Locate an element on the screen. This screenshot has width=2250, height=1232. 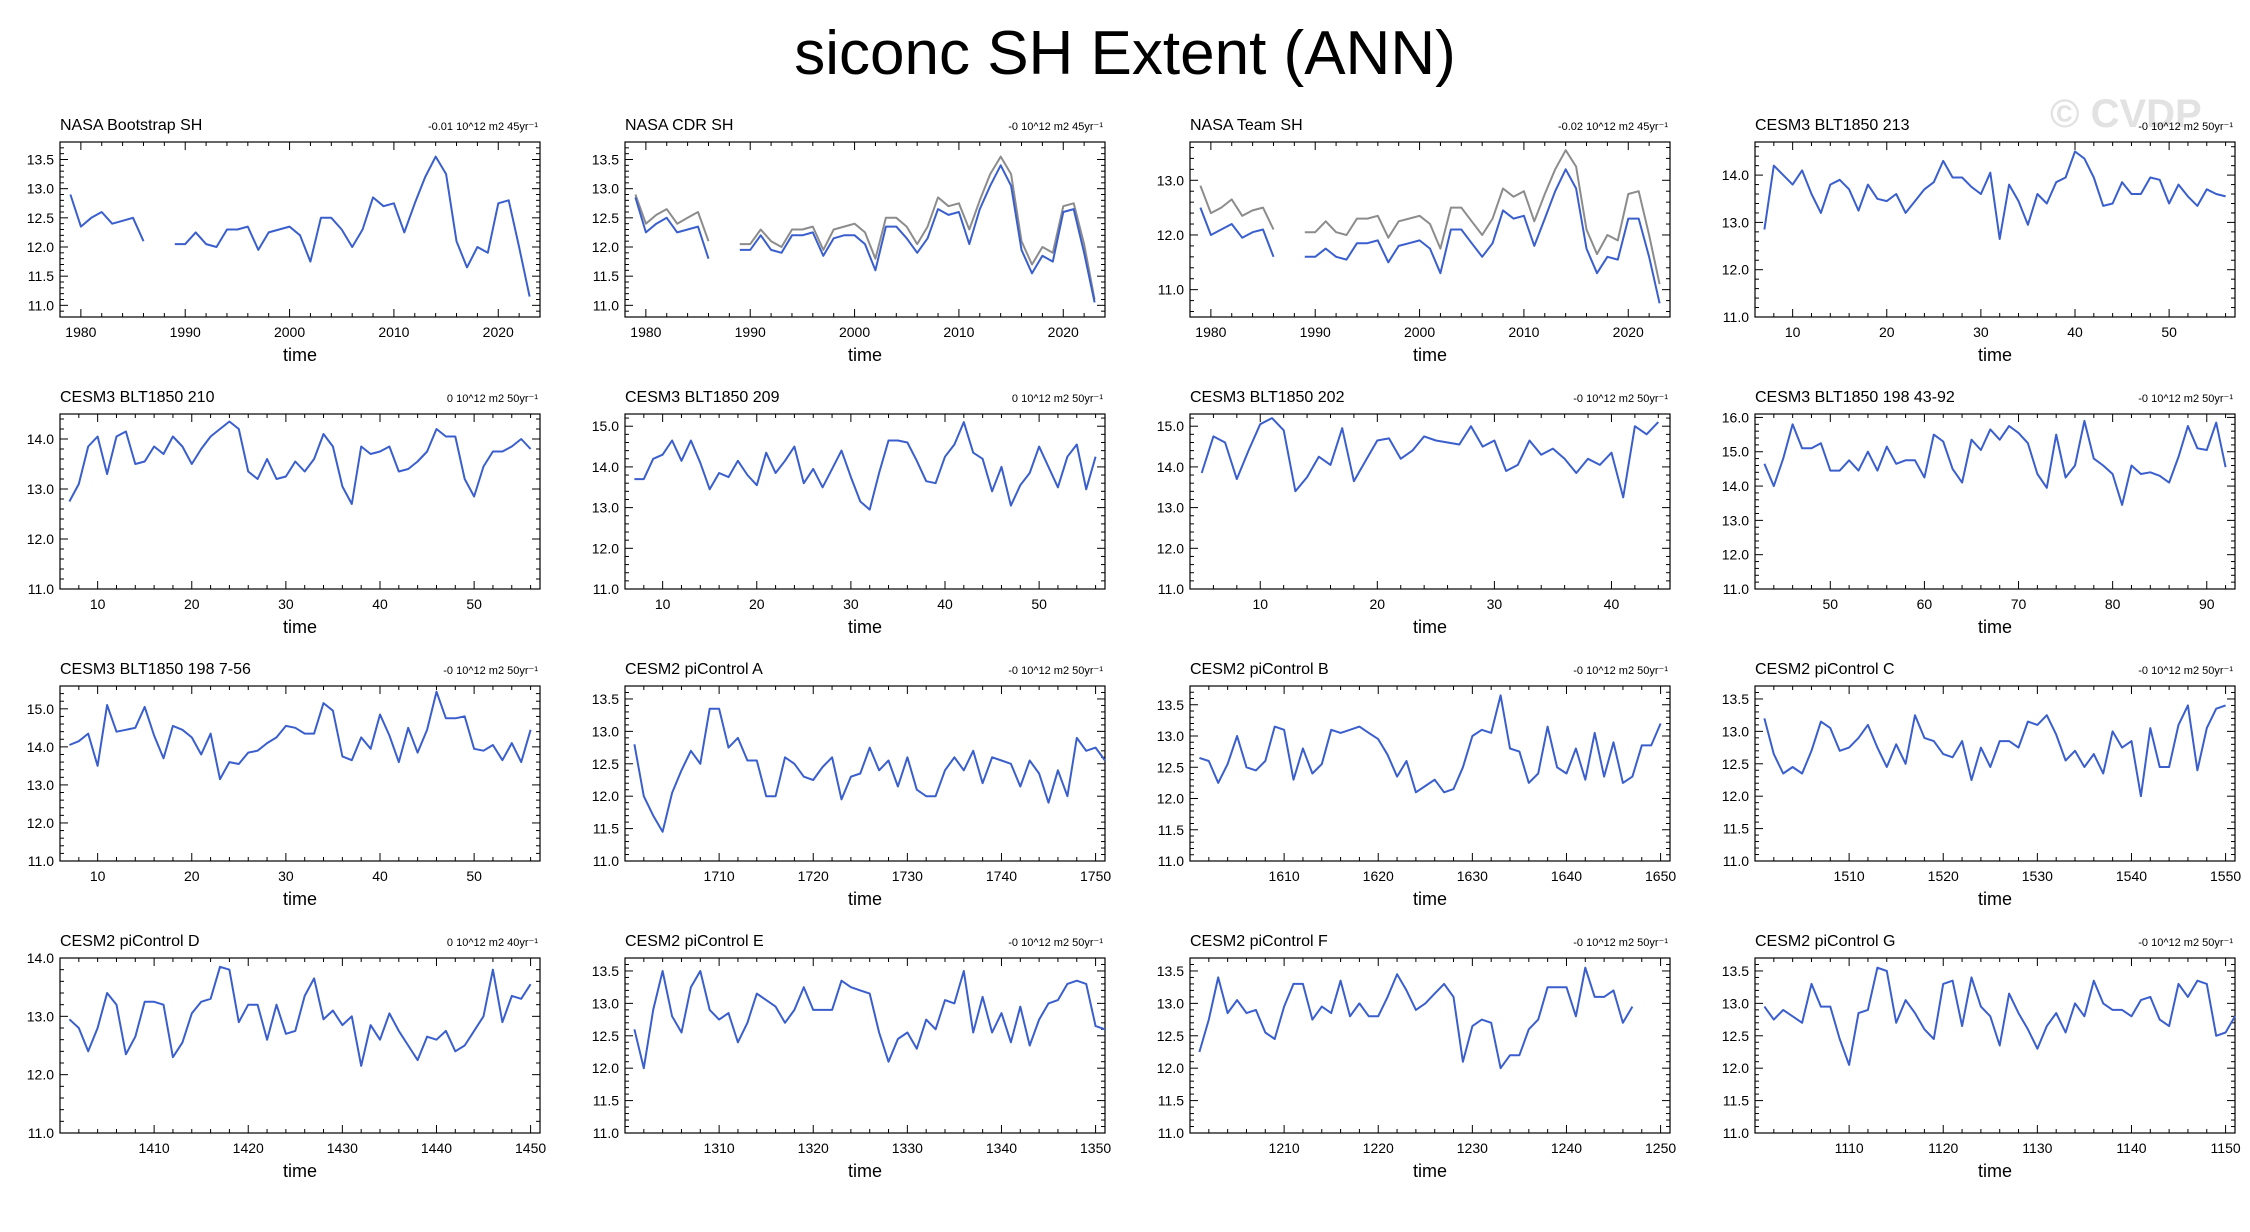
x-tick-label: 1640 is located at coordinates (1566, 876).